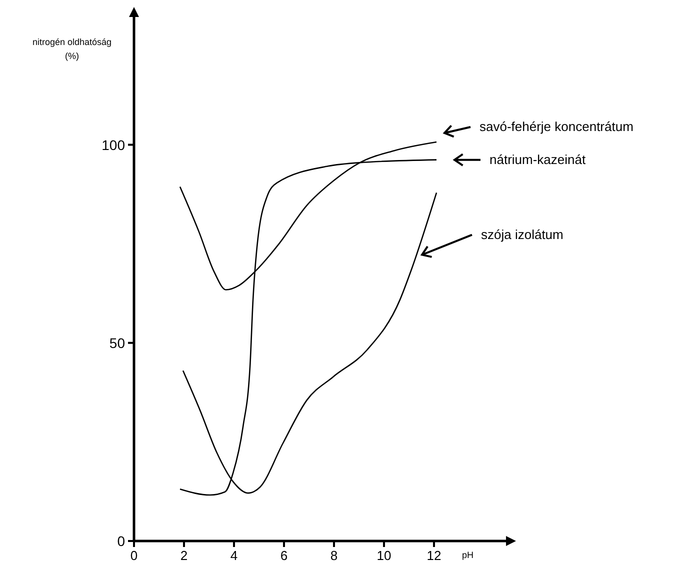 Image resolution: width=686 pixels, height=566 pixels. Describe the element at coordinates (557, 126) in the screenshot. I see `legend-label: savó-fehérje koncentrátum` at that location.